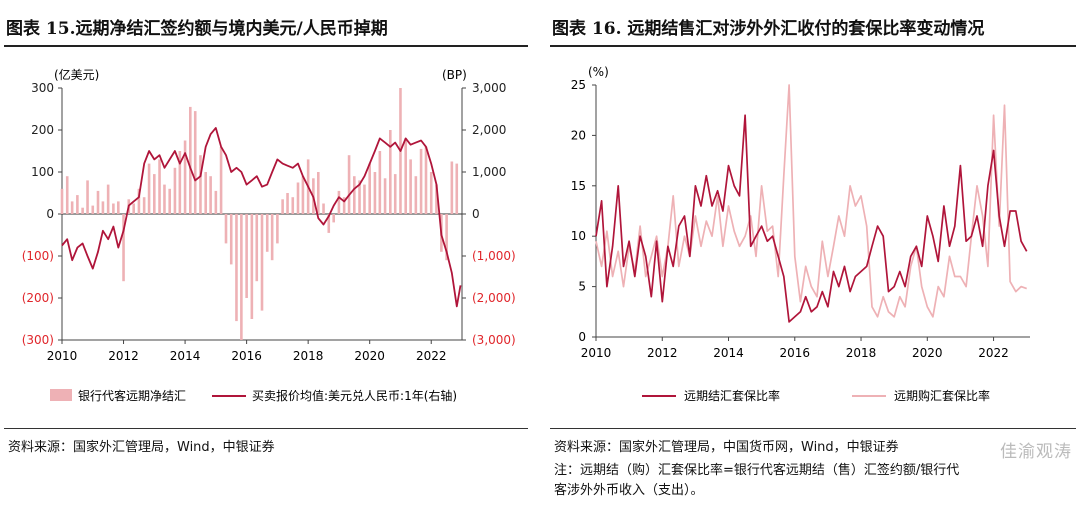  I want to click on x-tick-label: 2012, so click(662, 353).